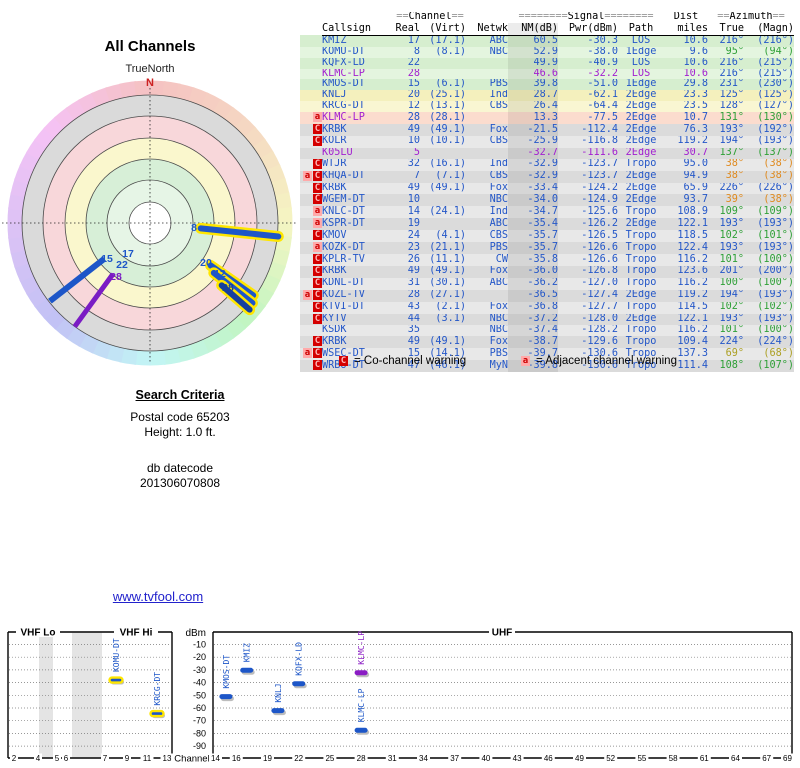 The image size is (800, 768). What do you see at coordinates (696, 164) in the screenshot?
I see `cell-distance: 95.0` at bounding box center [696, 164].